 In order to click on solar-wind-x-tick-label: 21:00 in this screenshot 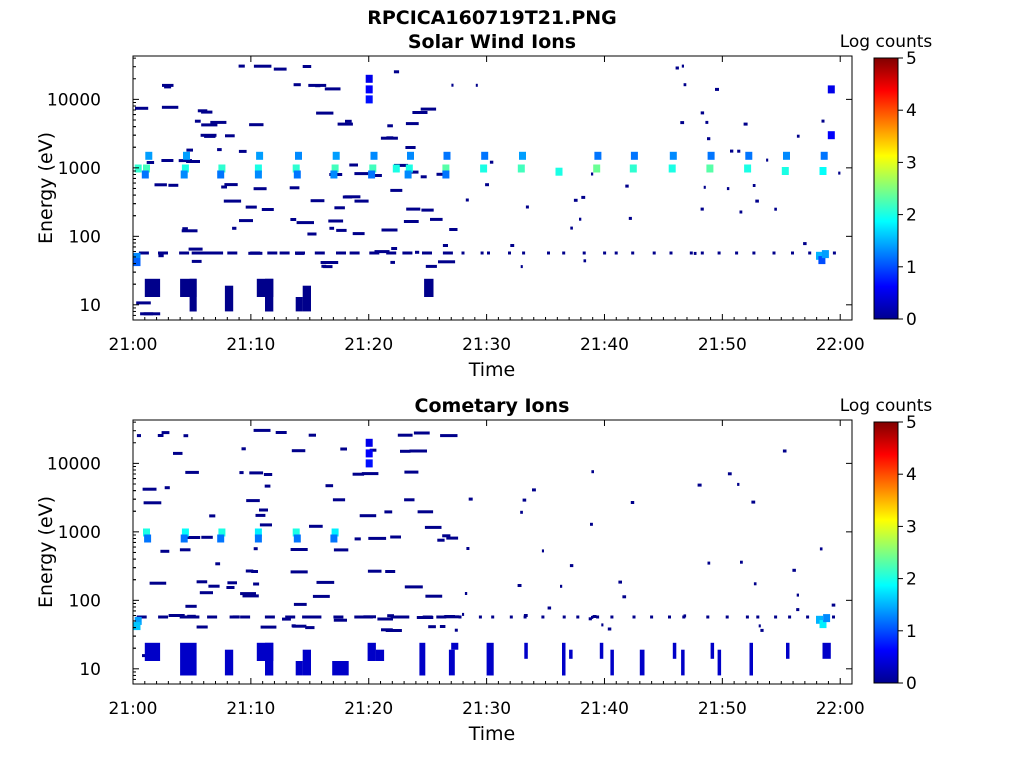, I will do `click(133, 345)`.